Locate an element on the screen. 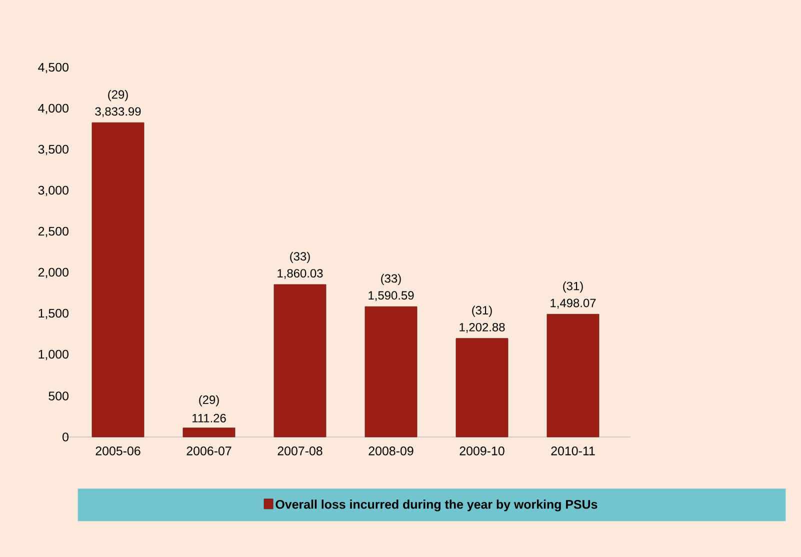  y-tick-label: 3,500 is located at coordinates (53, 150).